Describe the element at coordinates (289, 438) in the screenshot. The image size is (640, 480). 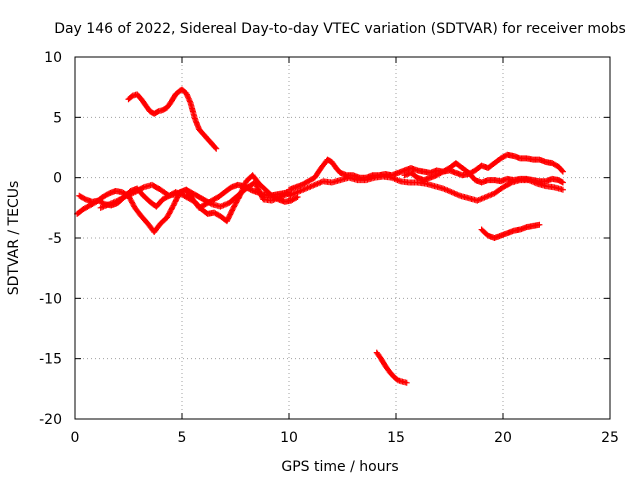
I see `x-tick-label: 10` at that location.